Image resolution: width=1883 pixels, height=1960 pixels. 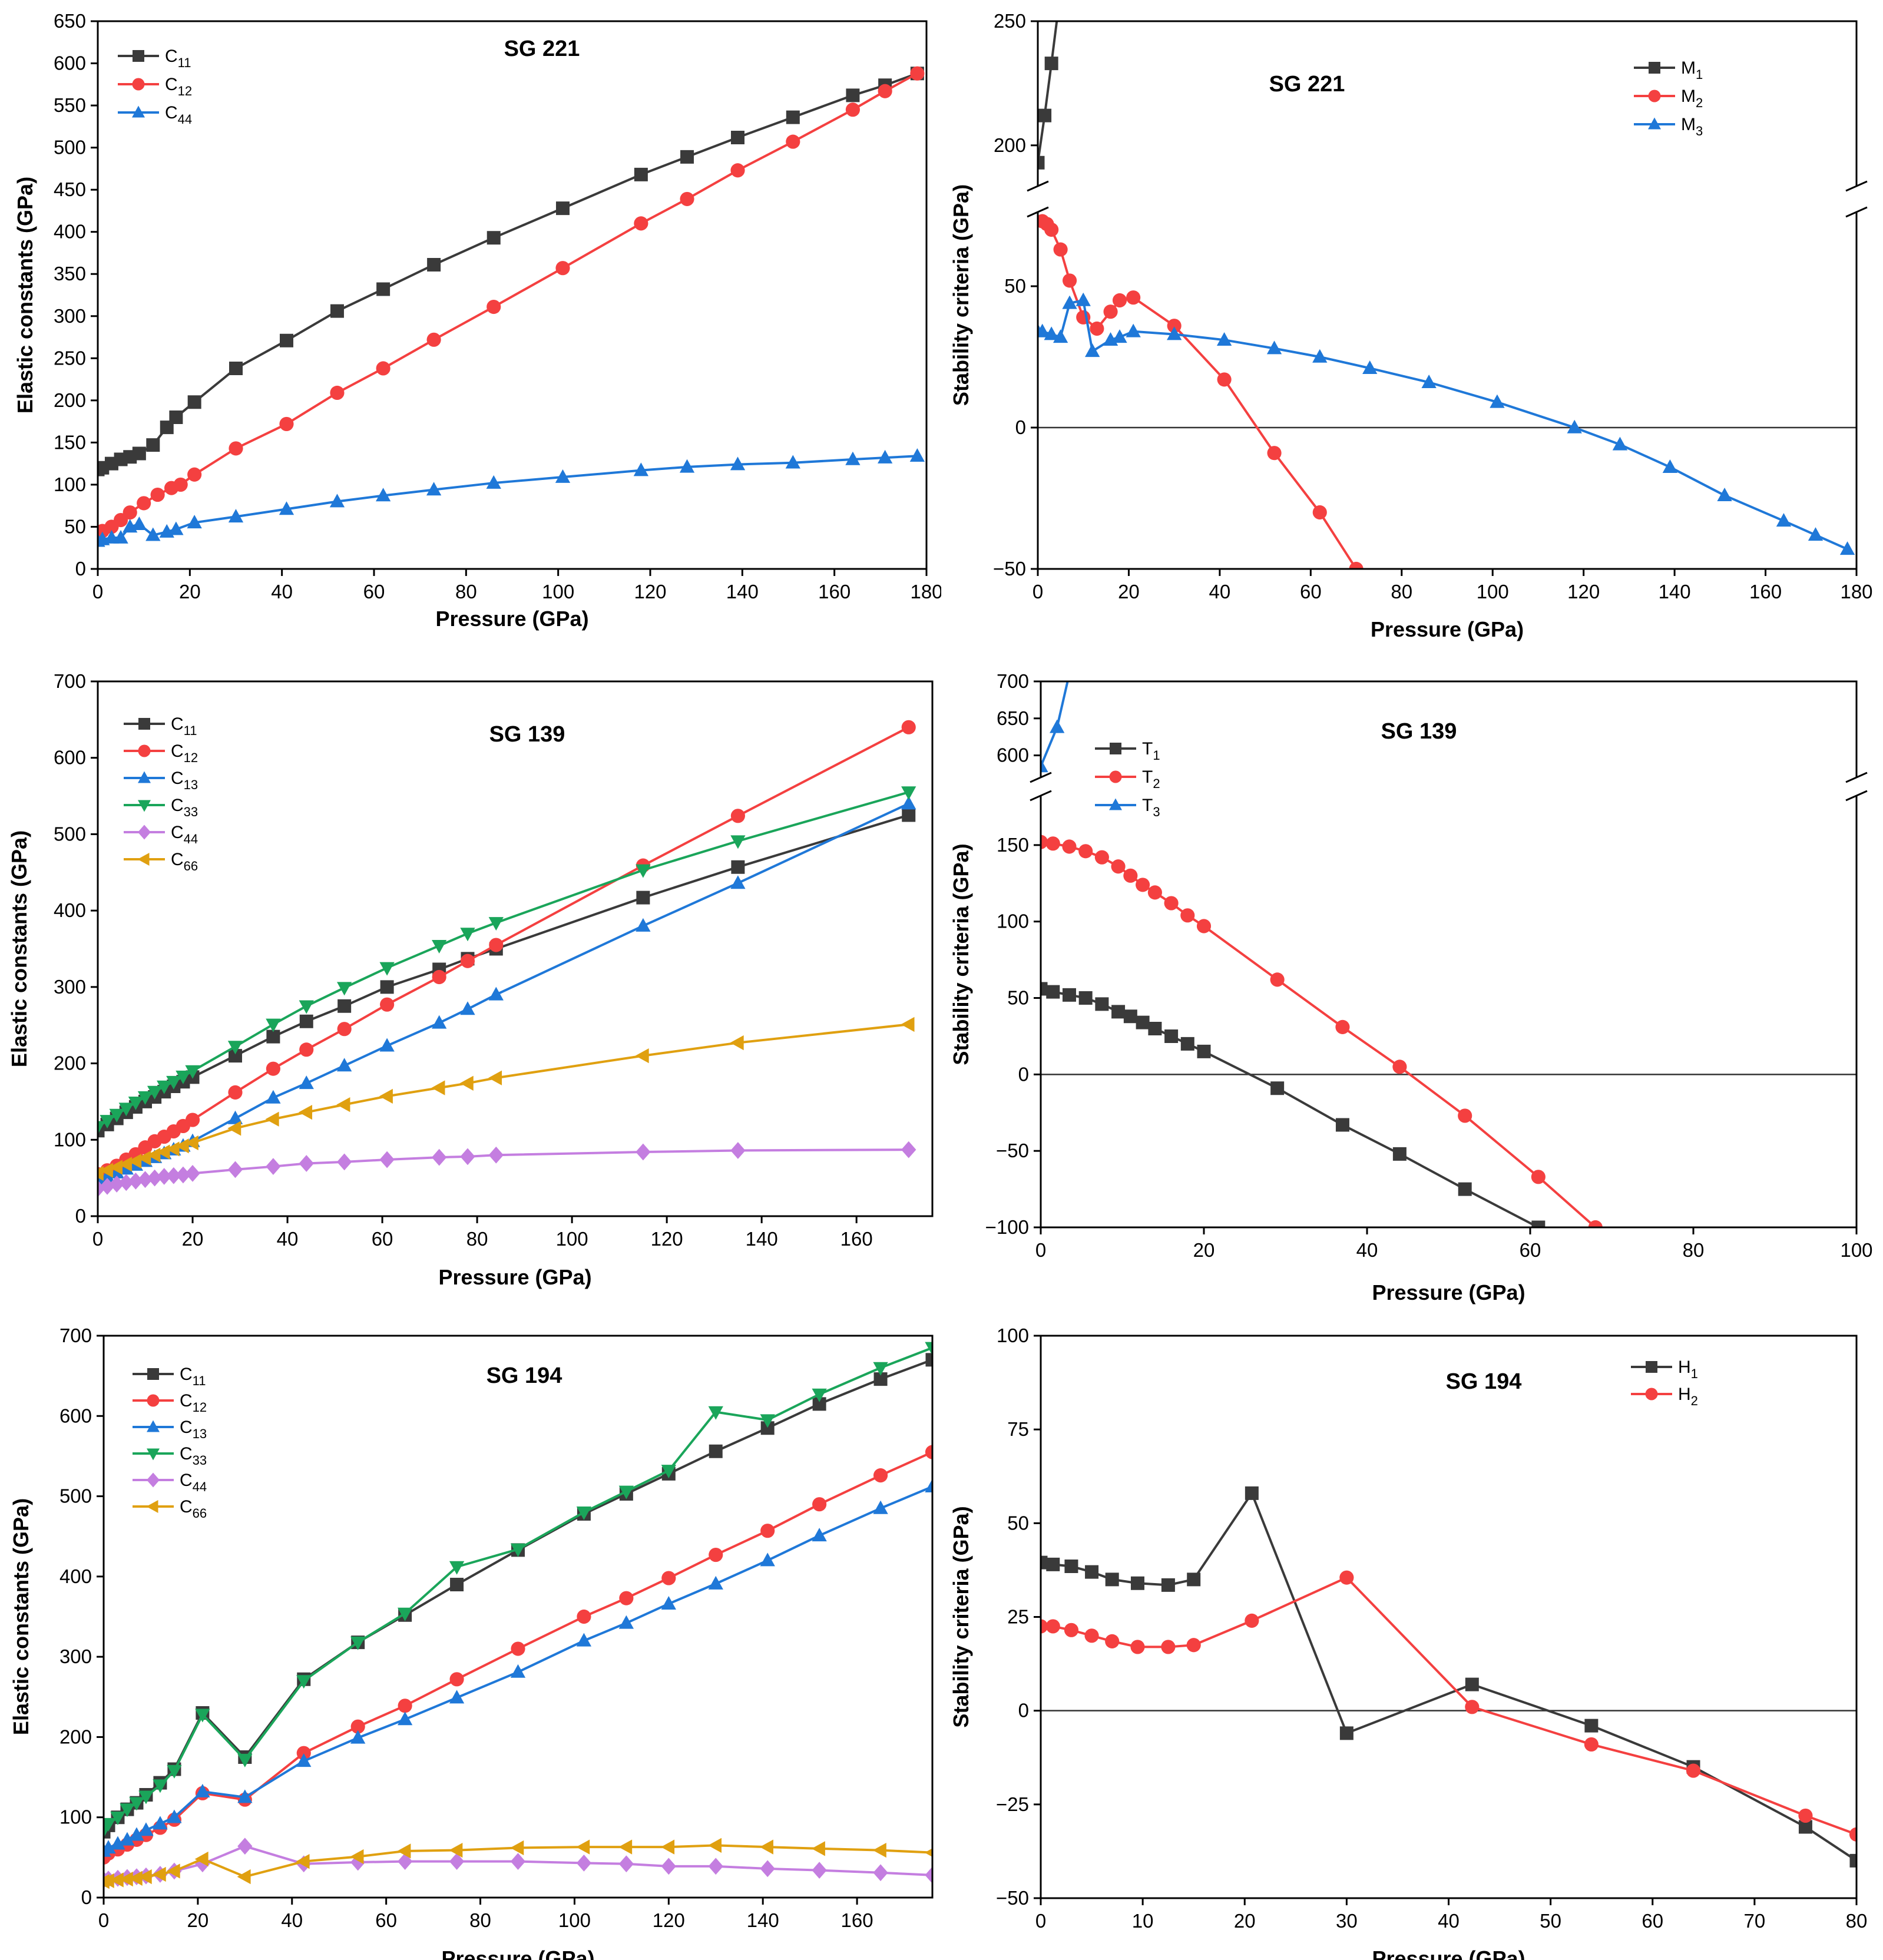 What do you see at coordinates (1347, 1921) in the screenshot?
I see `x-tick-label: 30` at bounding box center [1347, 1921].